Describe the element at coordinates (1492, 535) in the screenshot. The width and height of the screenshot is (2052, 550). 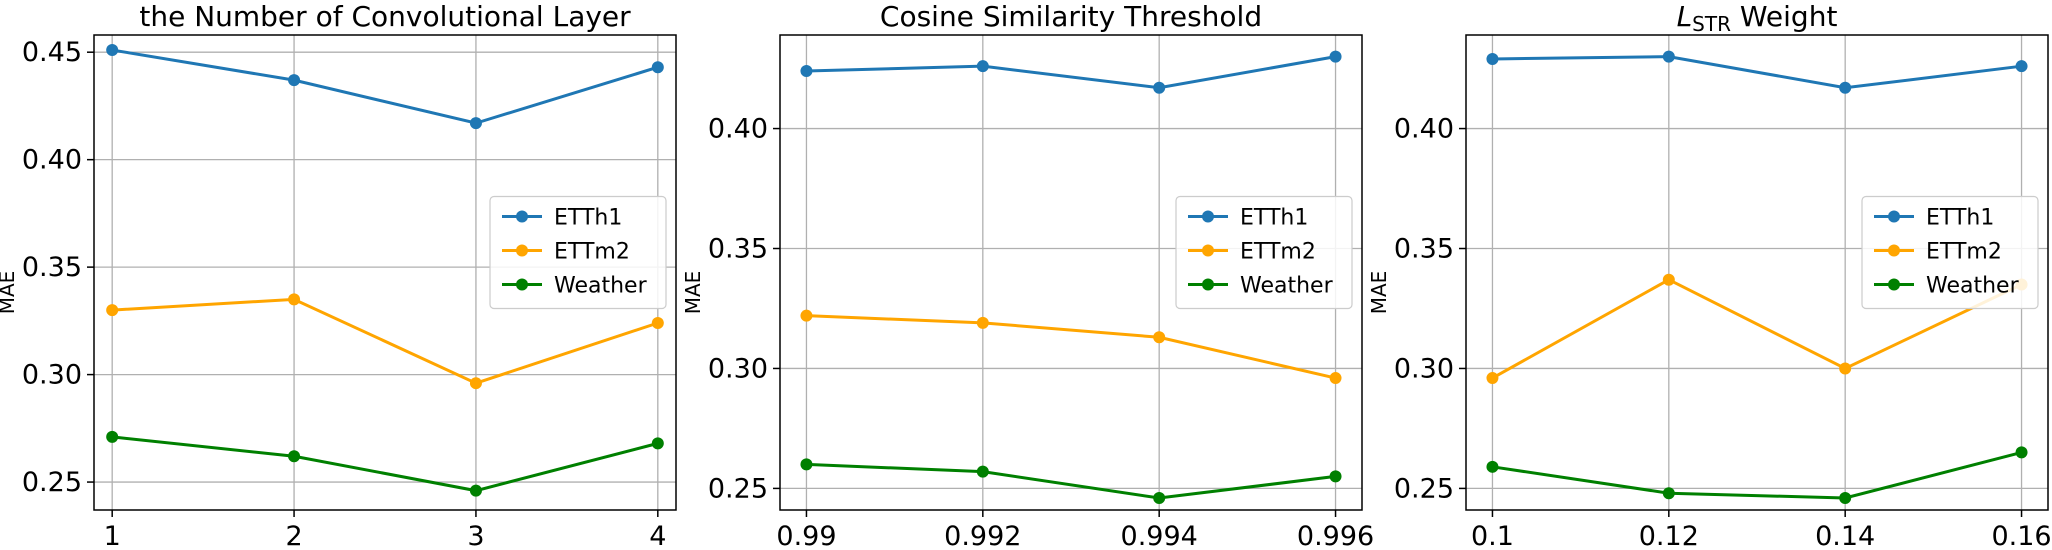
I see `x-tick-label: 0.1` at that location.